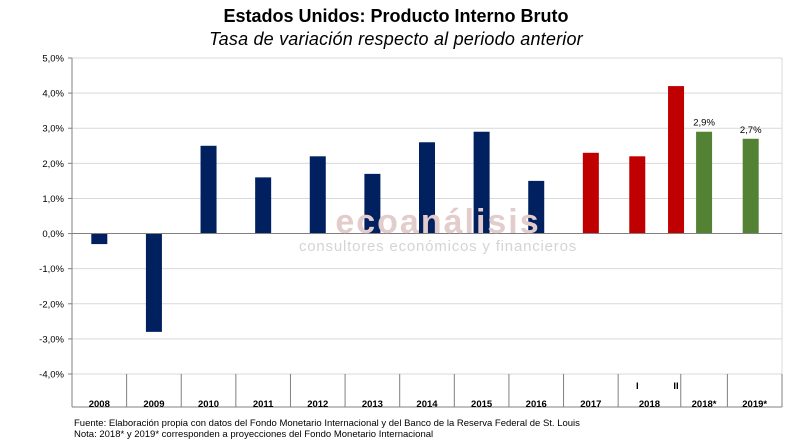 The height and width of the screenshot is (443, 792). What do you see at coordinates (53, 59) in the screenshot?
I see `y-tick-label: 5,0%` at bounding box center [53, 59].